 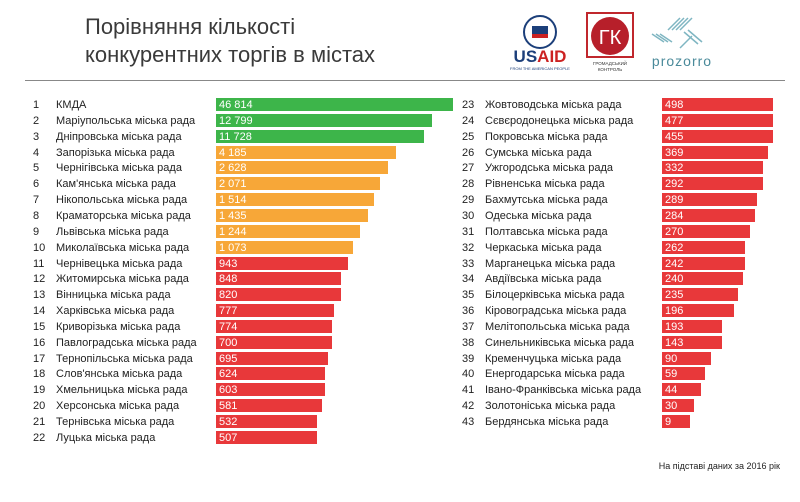 What do you see at coordinates (671, 390) in the screenshot?
I see `value-label: 44` at bounding box center [671, 390].